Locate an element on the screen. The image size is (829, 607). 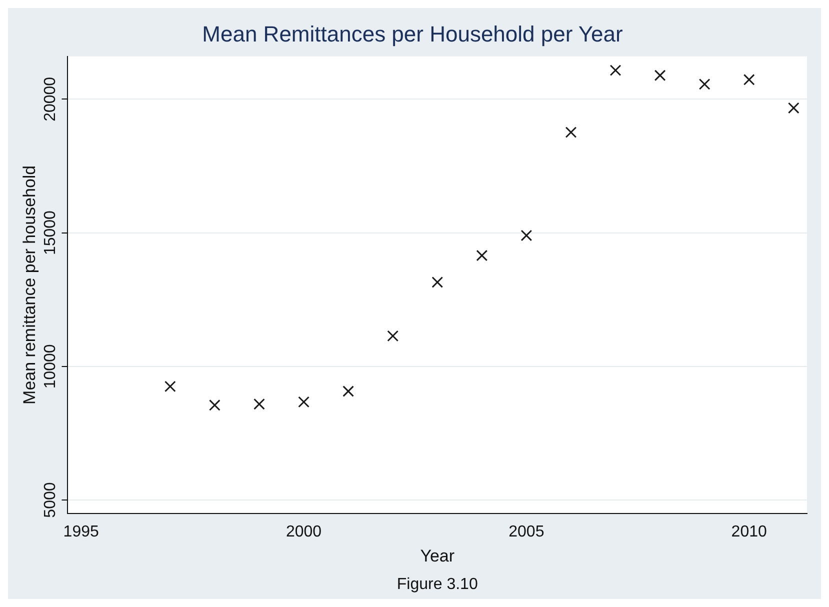
y-tick-label: 5000 is located at coordinates (51, 500).